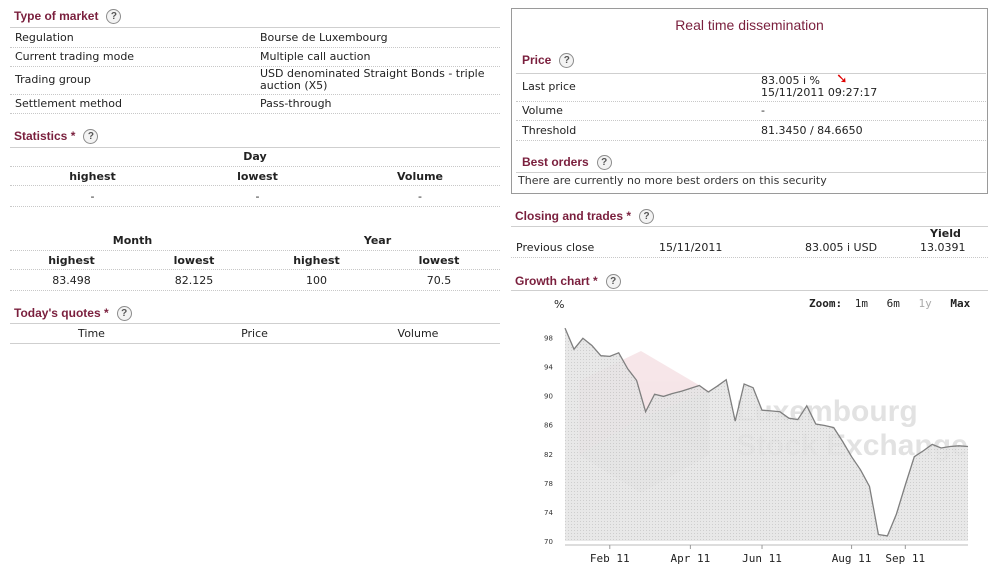 The width and height of the screenshot is (988, 576). What do you see at coordinates (826, 303) in the screenshot?
I see `zoom-label: Zoom:` at bounding box center [826, 303].